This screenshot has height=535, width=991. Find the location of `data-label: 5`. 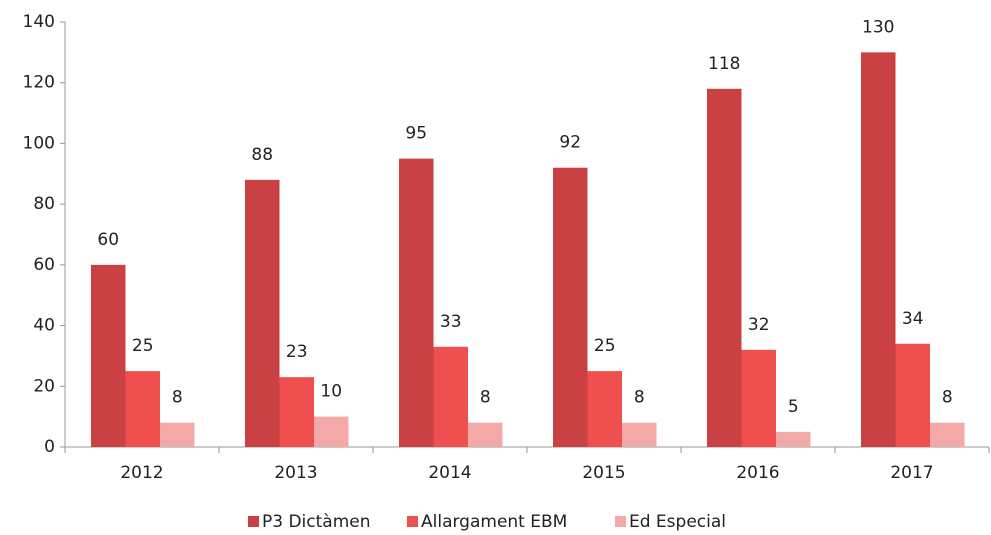

data-label: 5 is located at coordinates (793, 407).